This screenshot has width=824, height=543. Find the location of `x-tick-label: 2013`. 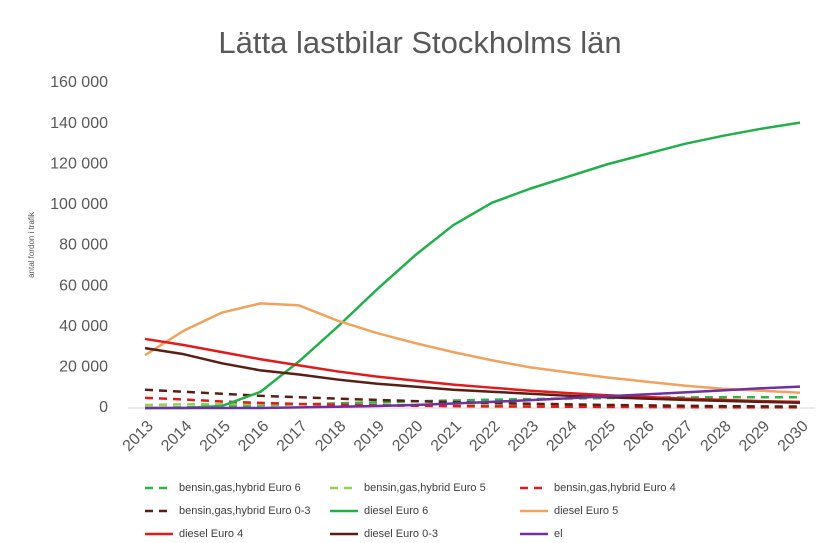

x-tick-label: 2013 is located at coordinates (138, 436).